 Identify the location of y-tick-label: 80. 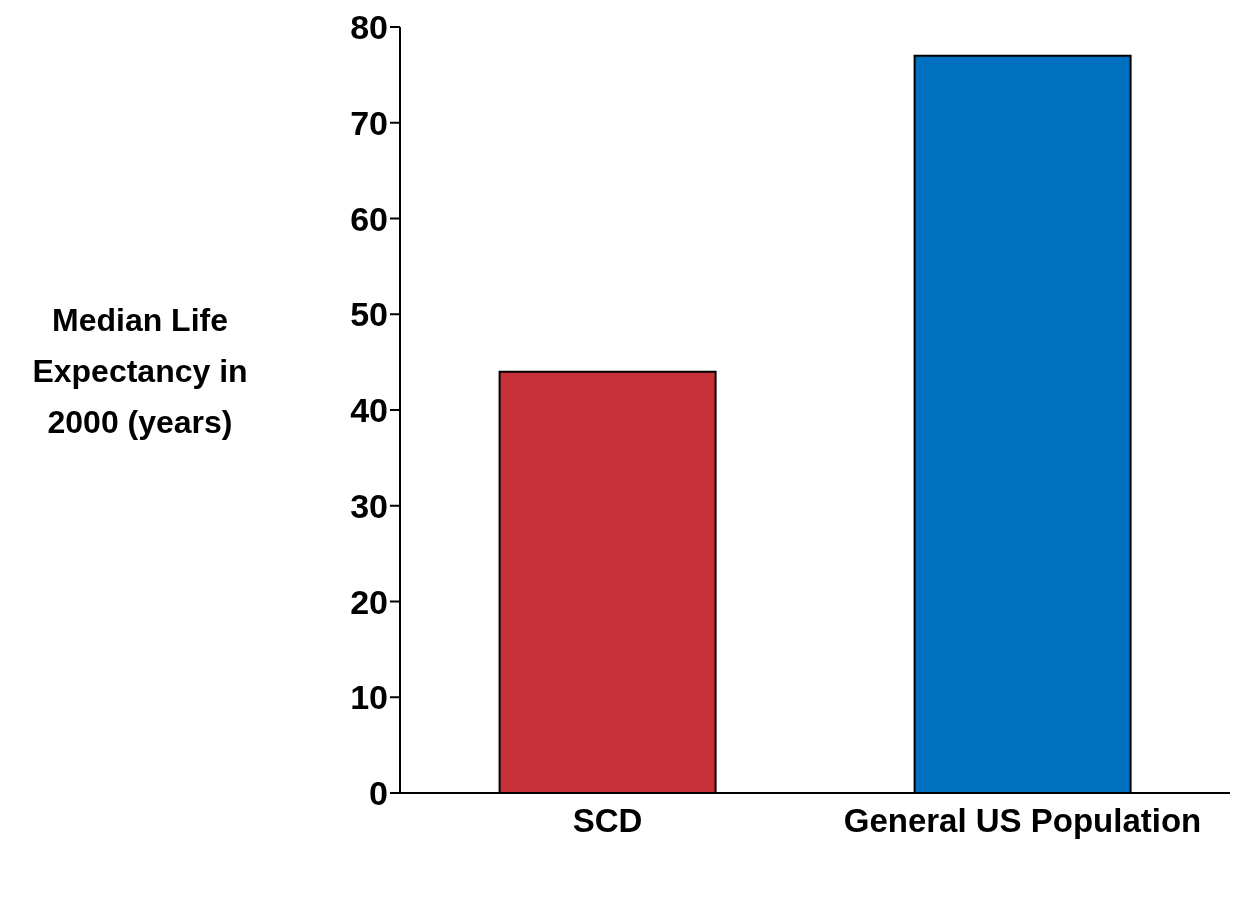
(369, 27).